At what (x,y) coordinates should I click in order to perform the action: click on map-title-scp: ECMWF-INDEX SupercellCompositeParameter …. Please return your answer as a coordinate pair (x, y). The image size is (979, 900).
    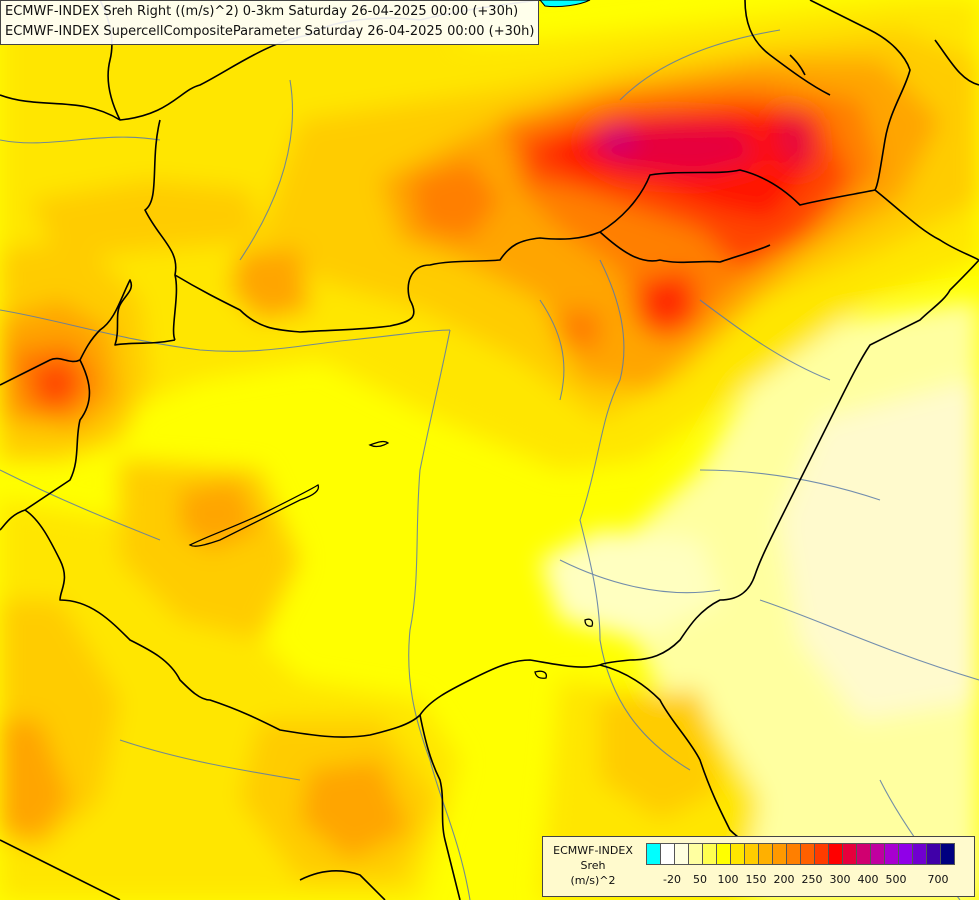
    Looking at the image, I should click on (270, 31).